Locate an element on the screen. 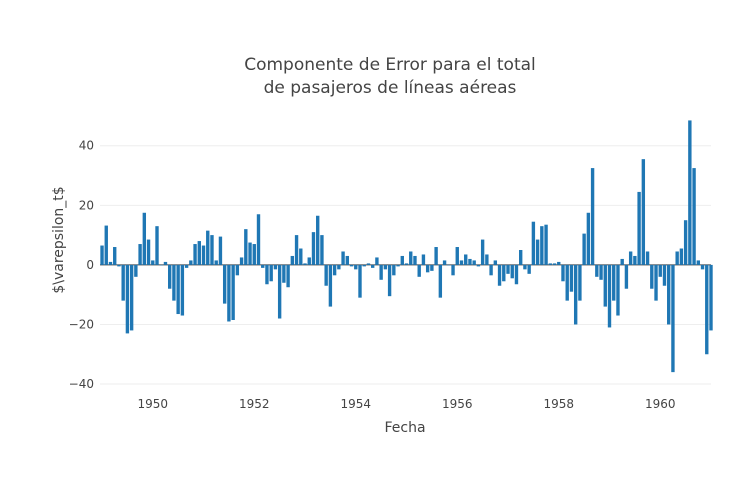 The image size is (740, 480). y-tick-label: −20 is located at coordinates (81, 324).